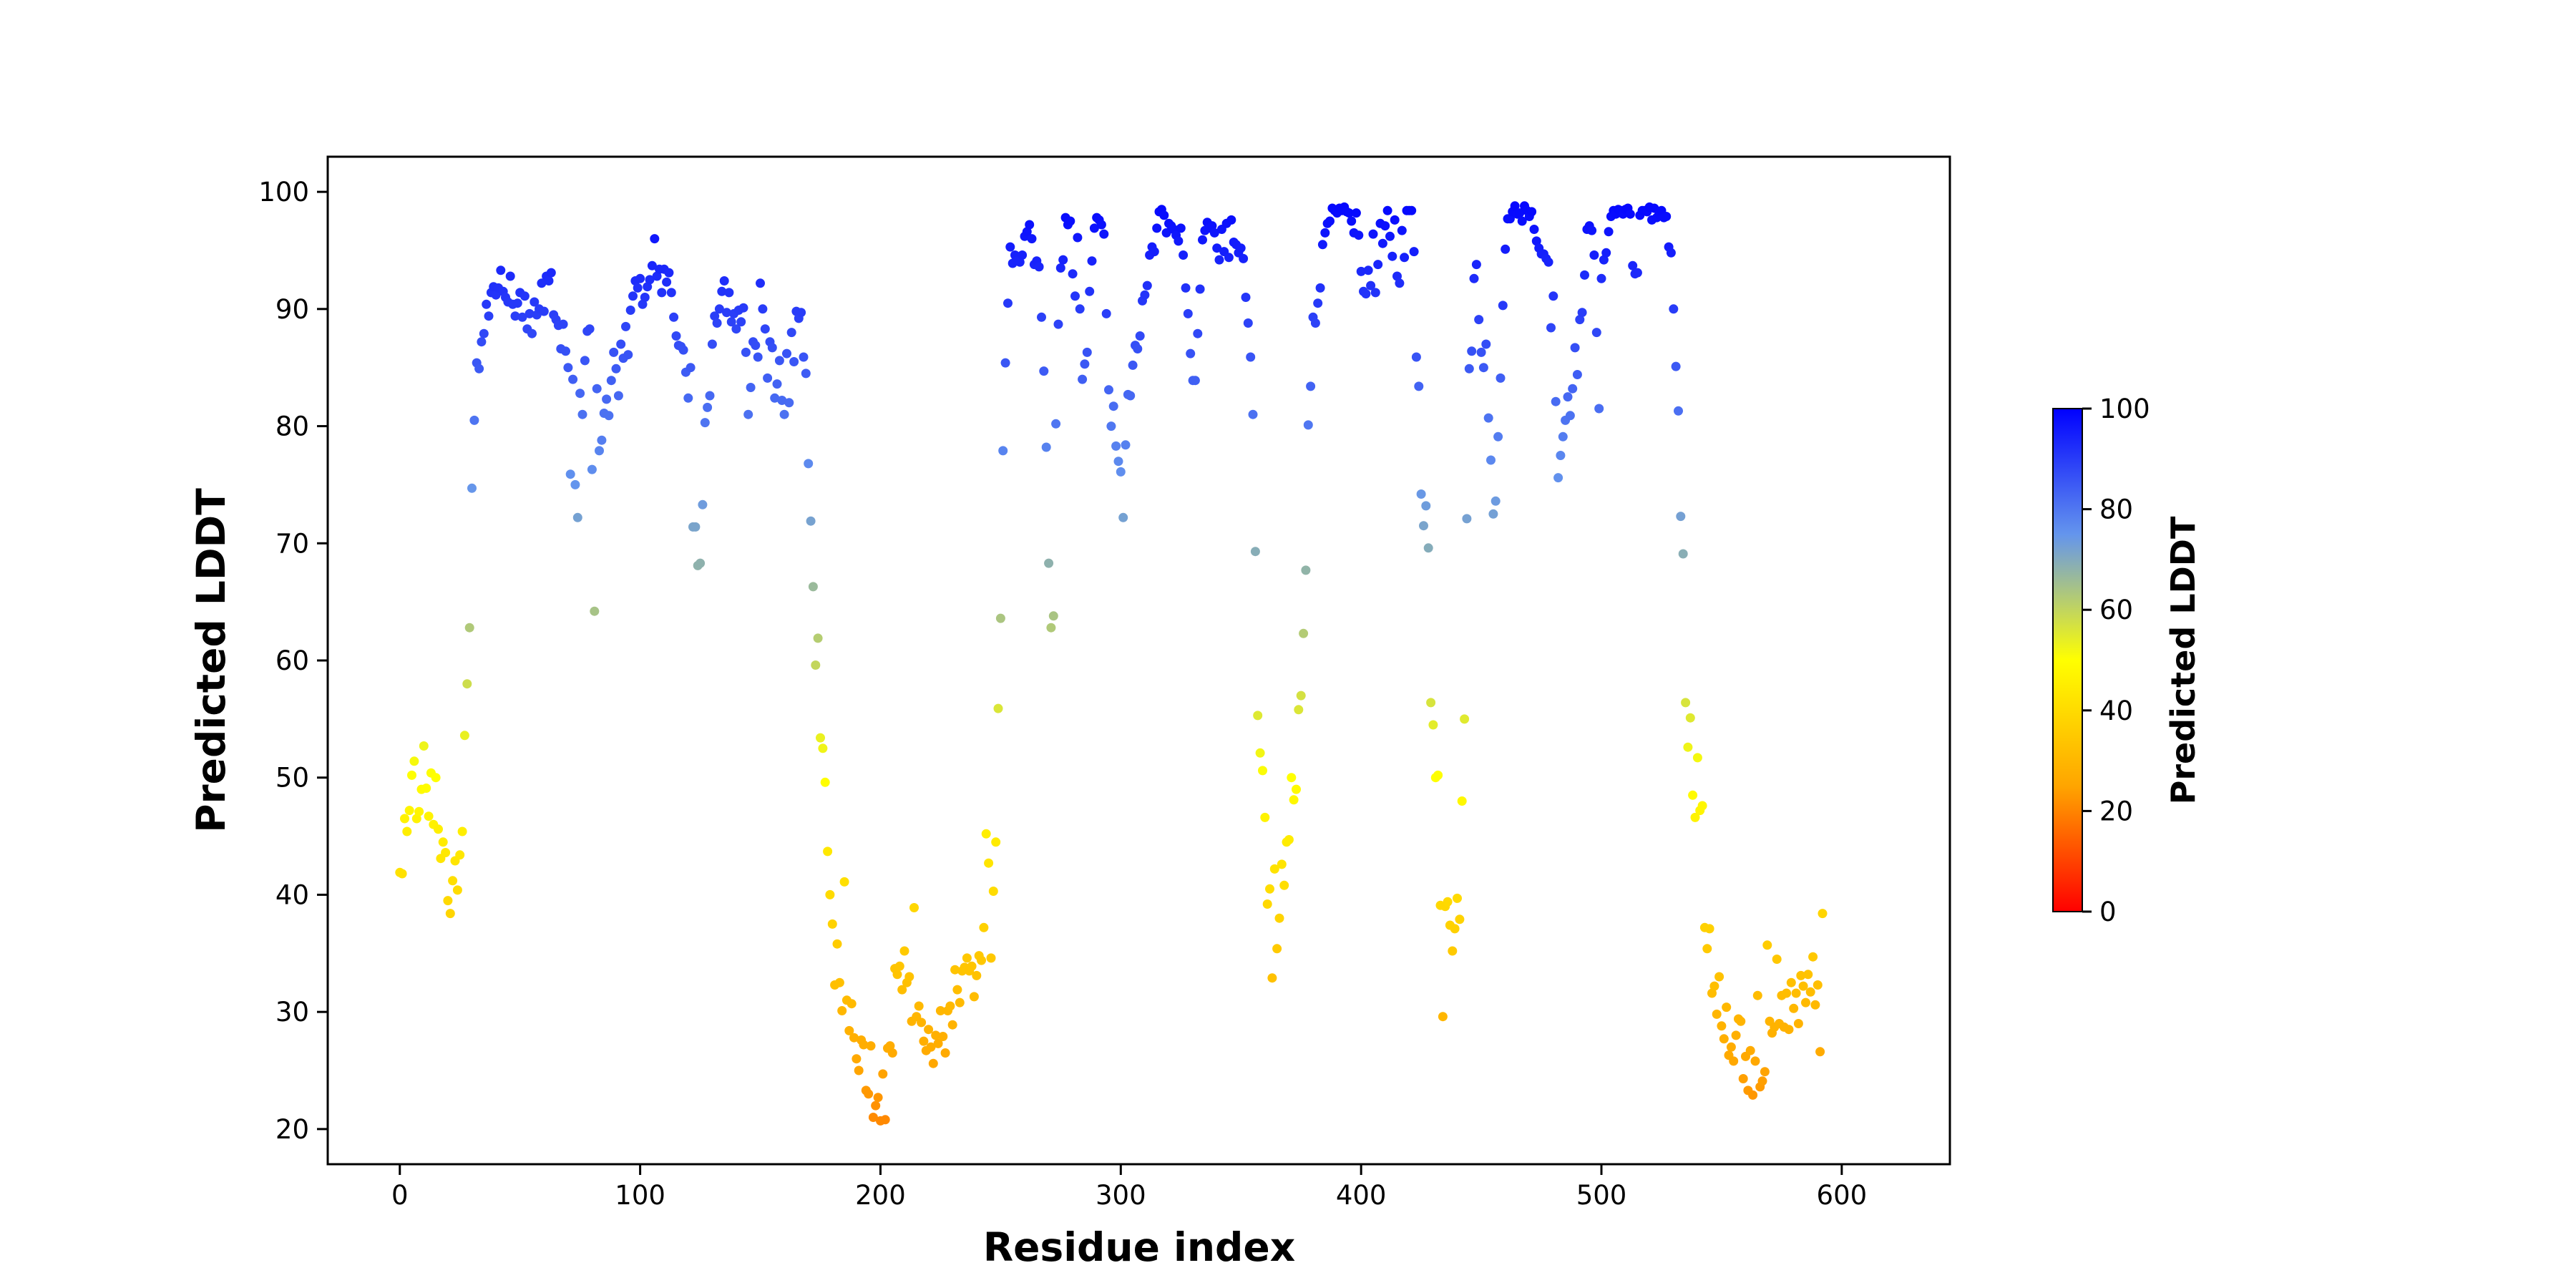 Image resolution: width=2576 pixels, height=1288 pixels. I want to click on y-tick-label: 70, so click(292, 543).